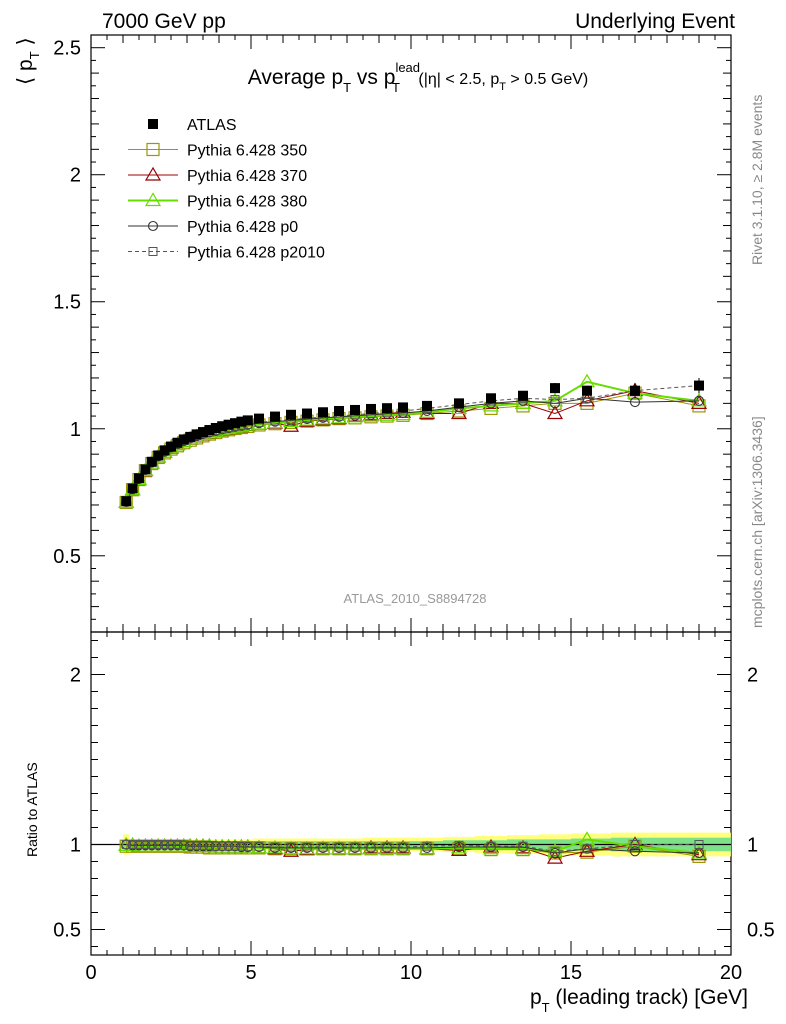  I want to click on ylabel-sub: T, so click(34, 55).